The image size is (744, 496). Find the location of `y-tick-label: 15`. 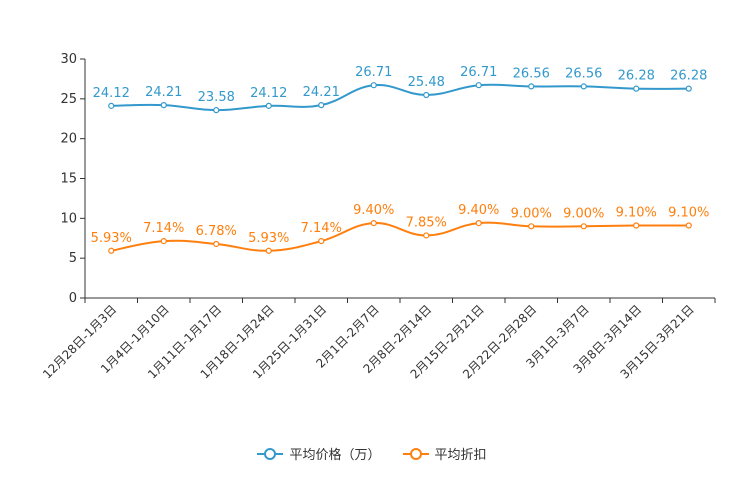

y-tick-label: 15 is located at coordinates (68, 179).